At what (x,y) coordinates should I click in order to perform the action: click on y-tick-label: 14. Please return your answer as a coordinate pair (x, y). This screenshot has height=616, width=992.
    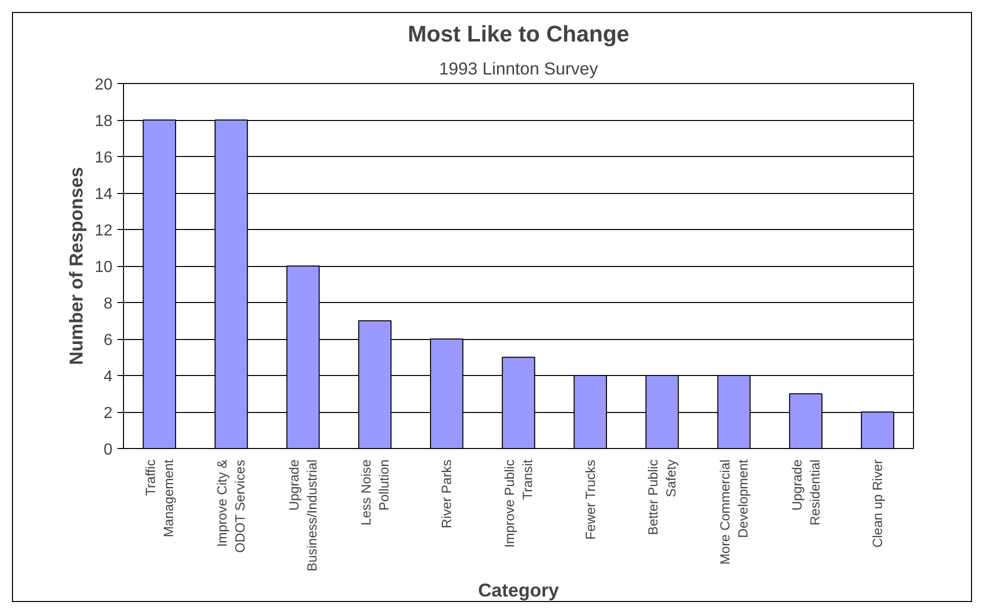
    Looking at the image, I should click on (103, 194).